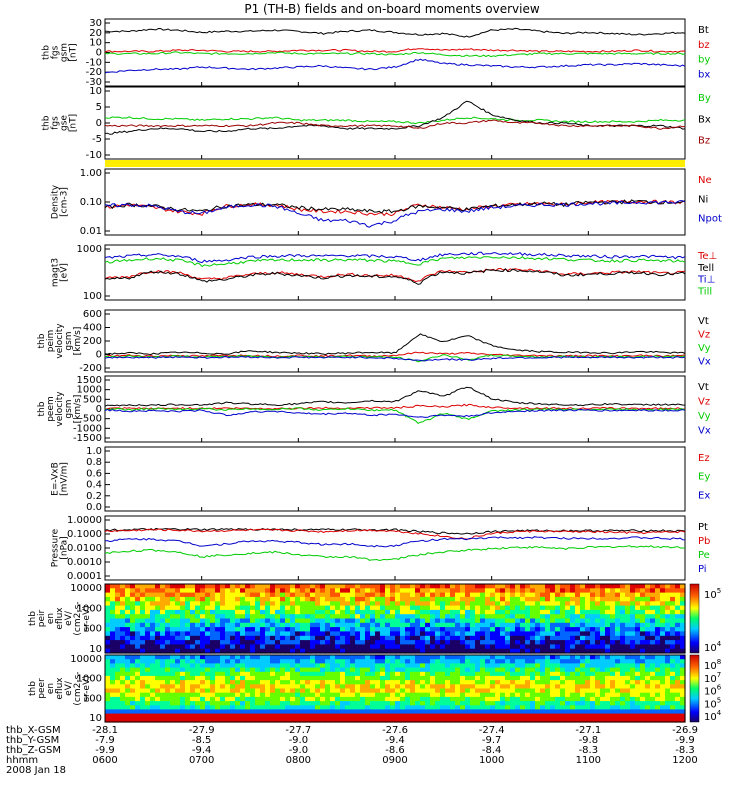 The height and width of the screenshot is (800, 750). I want to click on xtick-label: -9.8, so click(589, 740).